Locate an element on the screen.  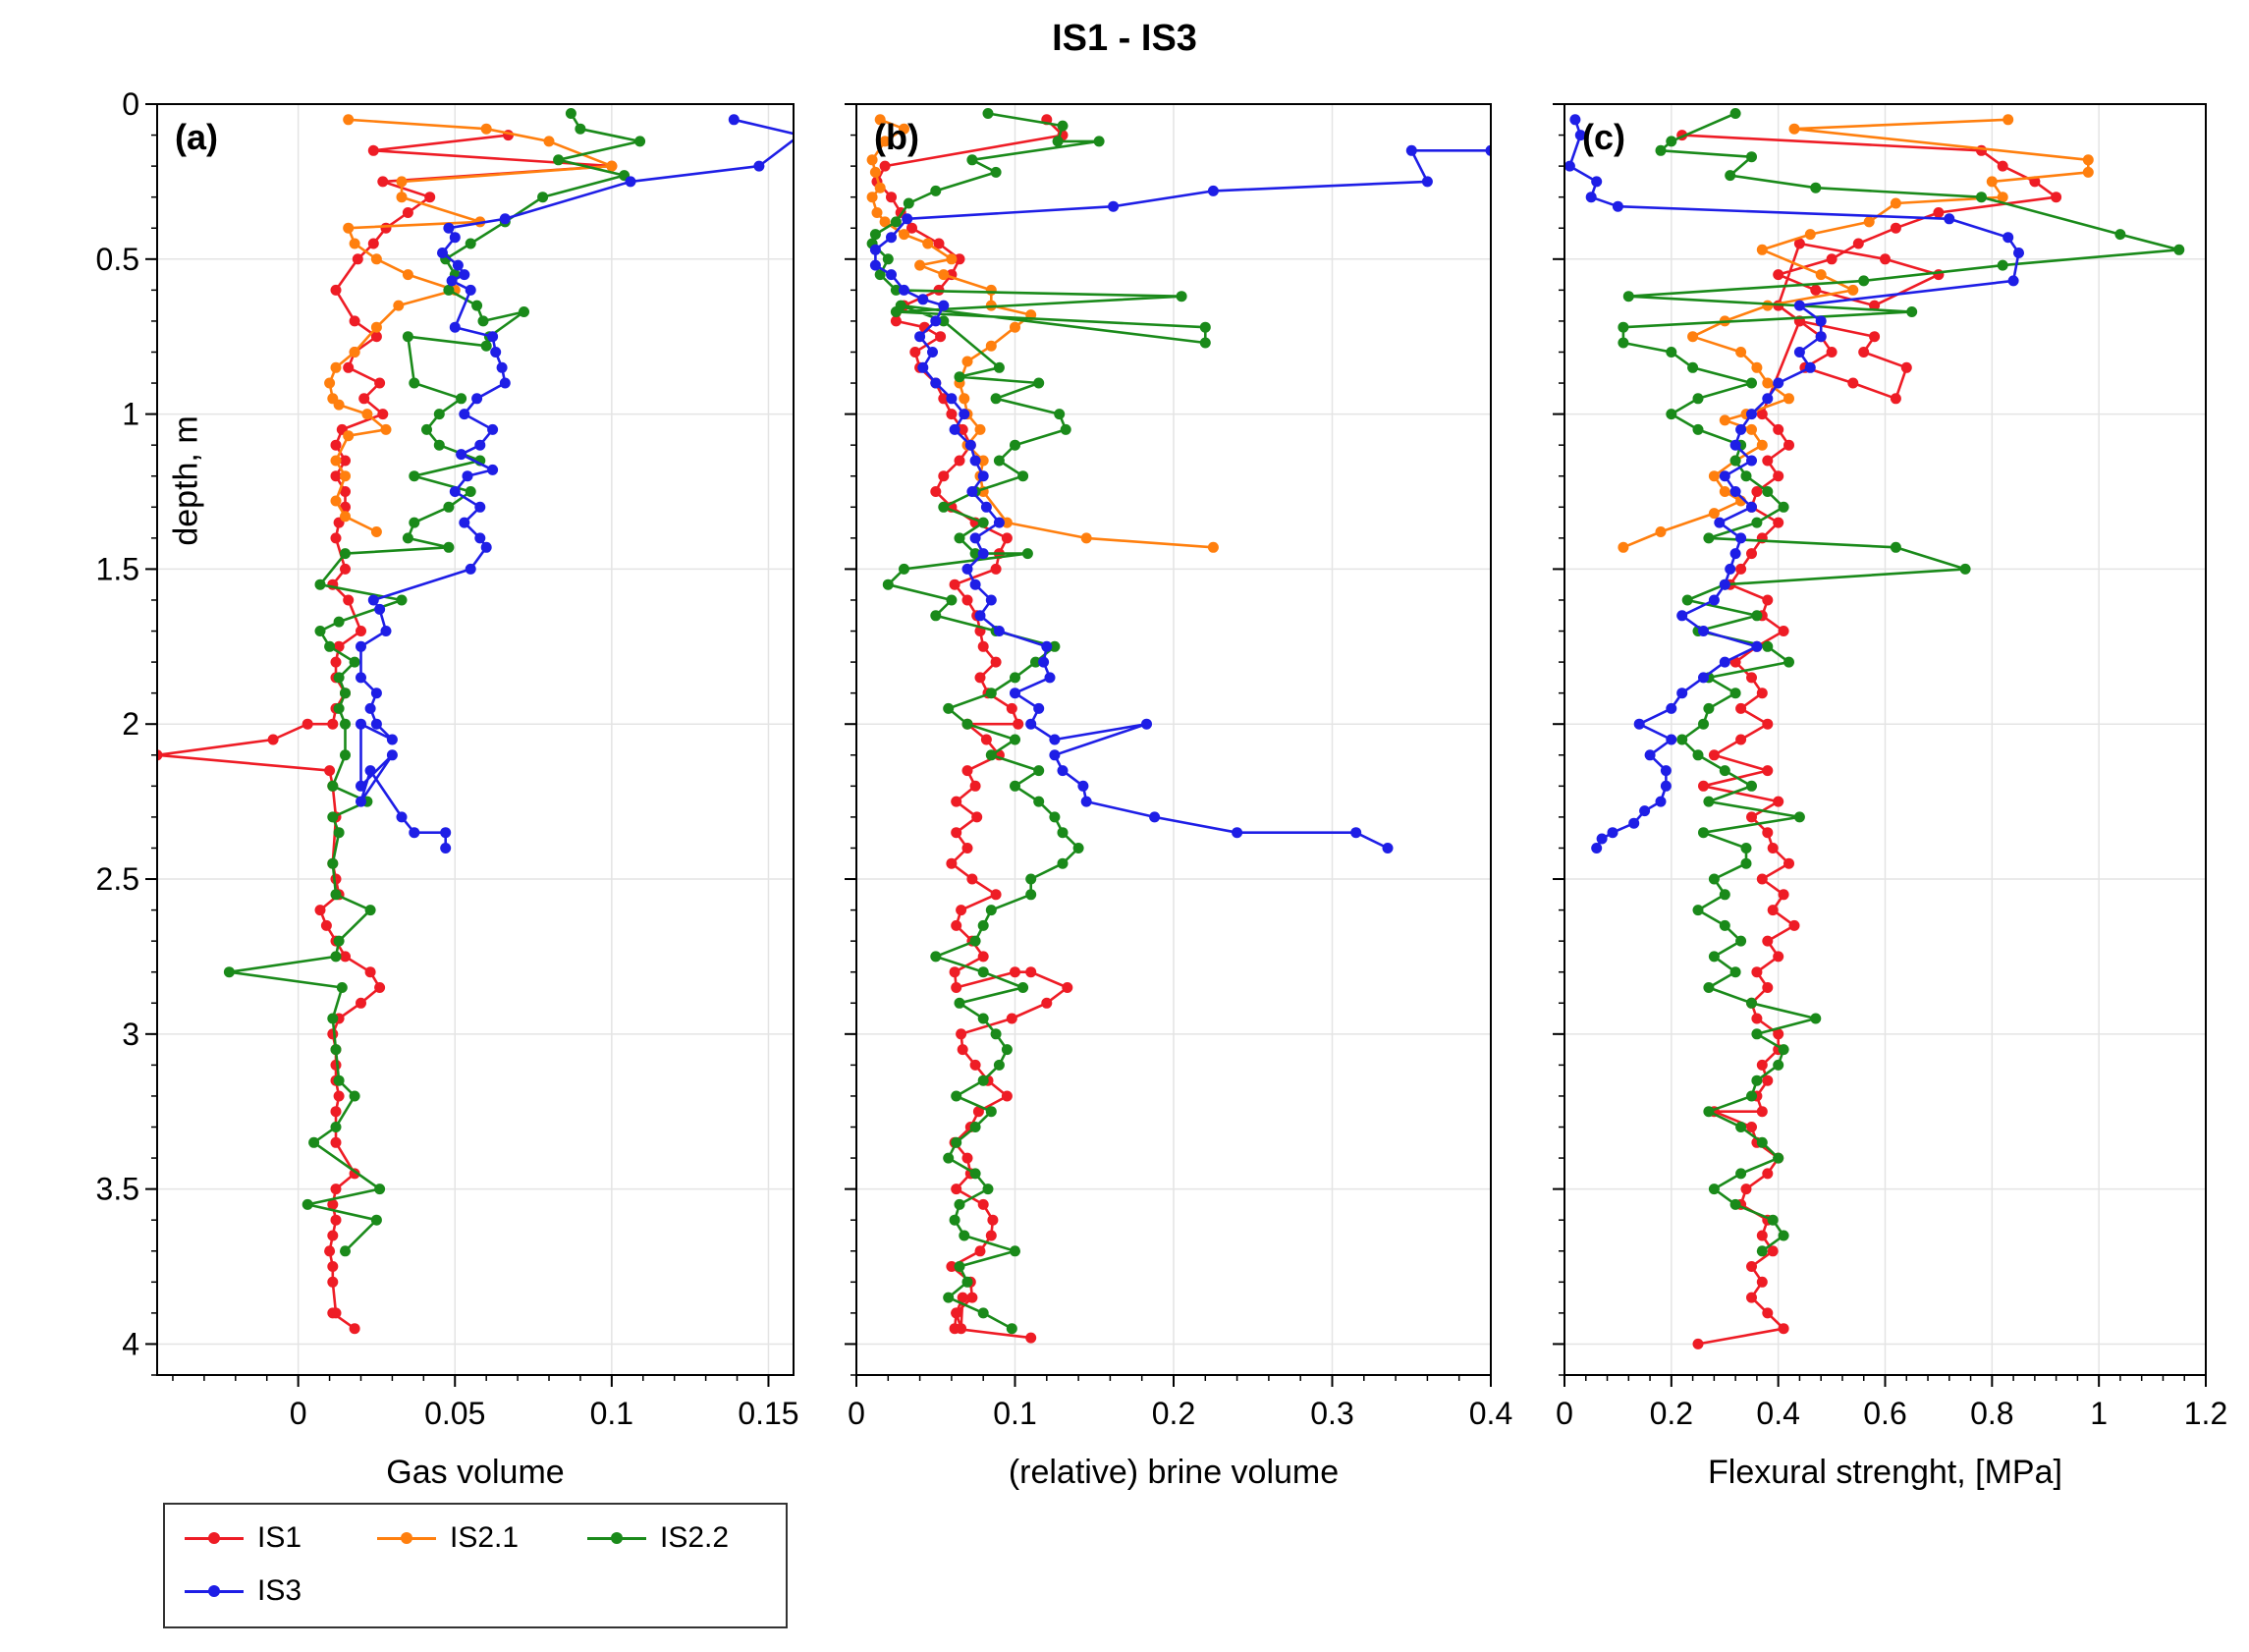
x-tick-label: 0.6 is located at coordinates (1885, 1413).